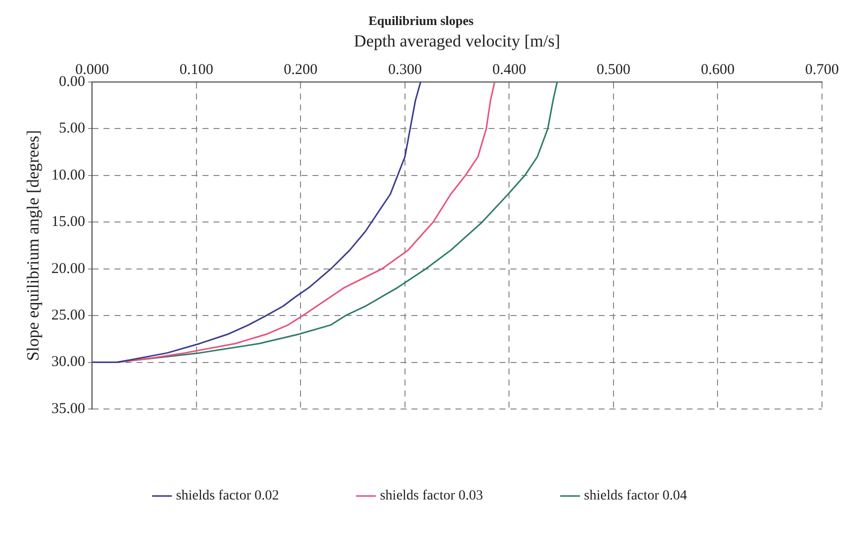  Describe the element at coordinates (72, 82) in the screenshot. I see `y-tick-label: 0.00` at that location.